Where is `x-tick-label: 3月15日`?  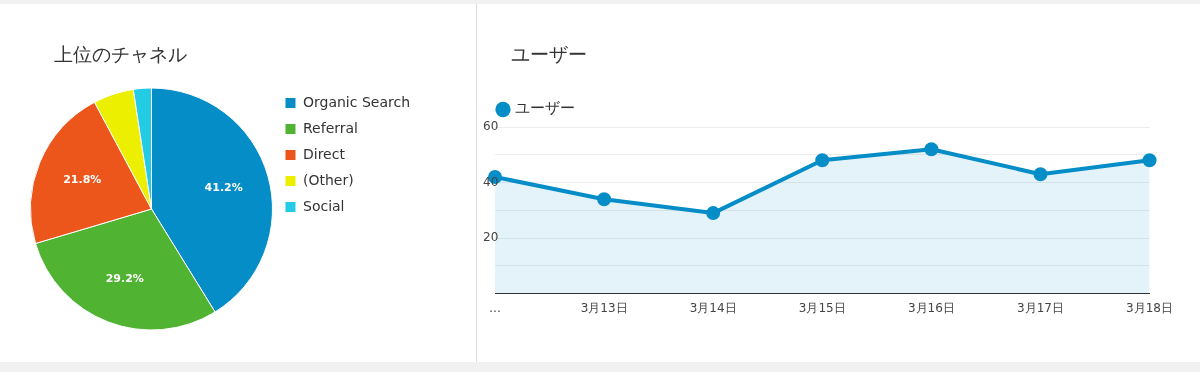
x-tick-label: 3月15日 is located at coordinates (822, 307).